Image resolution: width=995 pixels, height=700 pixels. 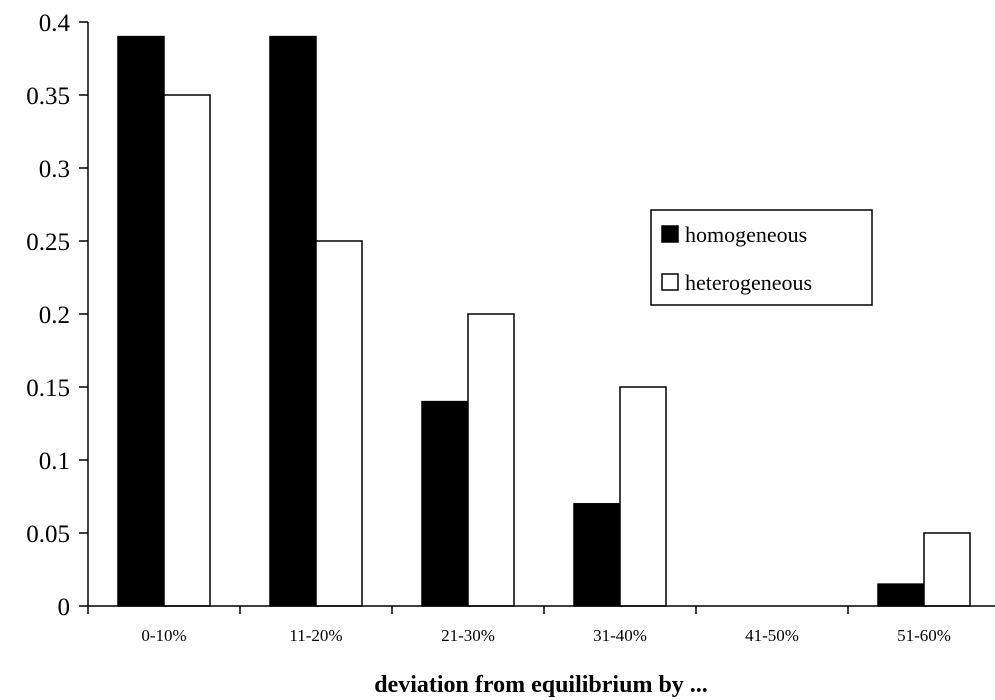 What do you see at coordinates (55, 23) in the screenshot?
I see `y-tick-label: 0.4` at bounding box center [55, 23].